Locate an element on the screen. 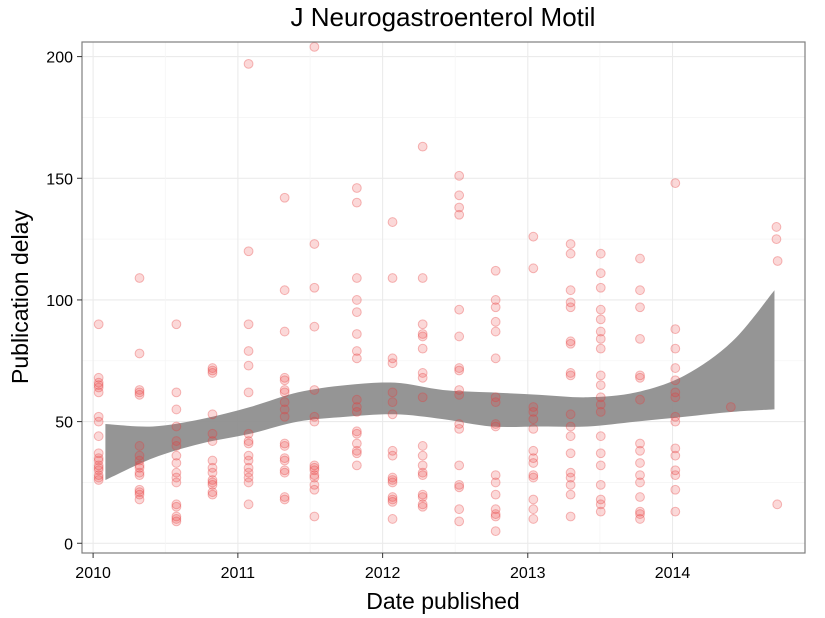 The height and width of the screenshot is (618, 825). chart-title: J Neurogastroenterol Motil is located at coordinates (443, 17).